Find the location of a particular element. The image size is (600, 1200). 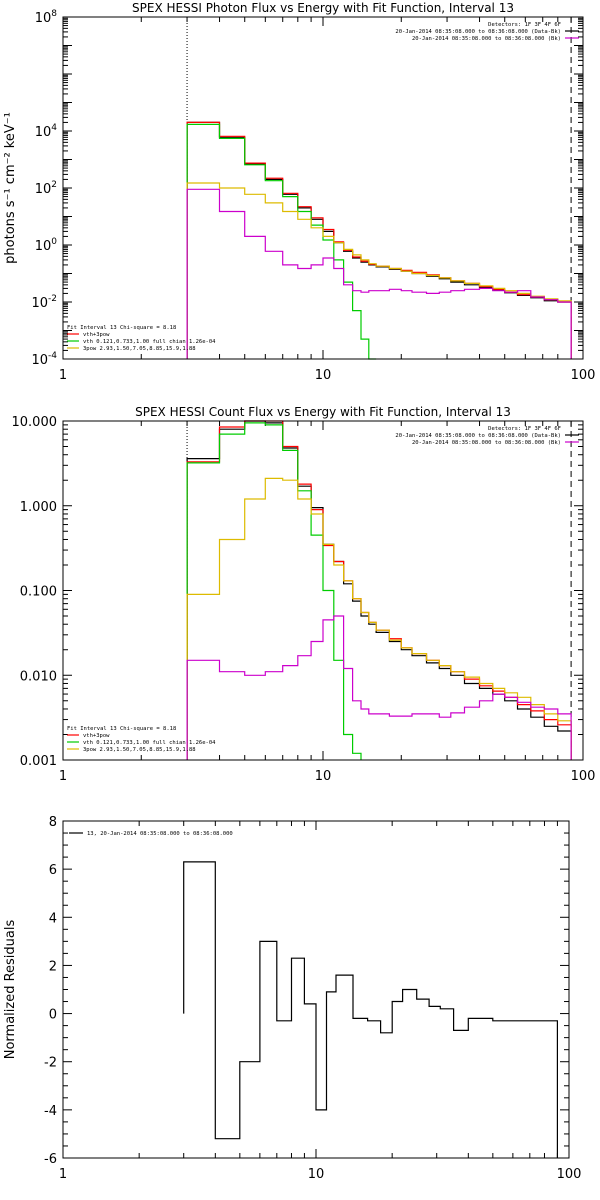

y-tick-base: 4 is located at coordinates (53, 918).